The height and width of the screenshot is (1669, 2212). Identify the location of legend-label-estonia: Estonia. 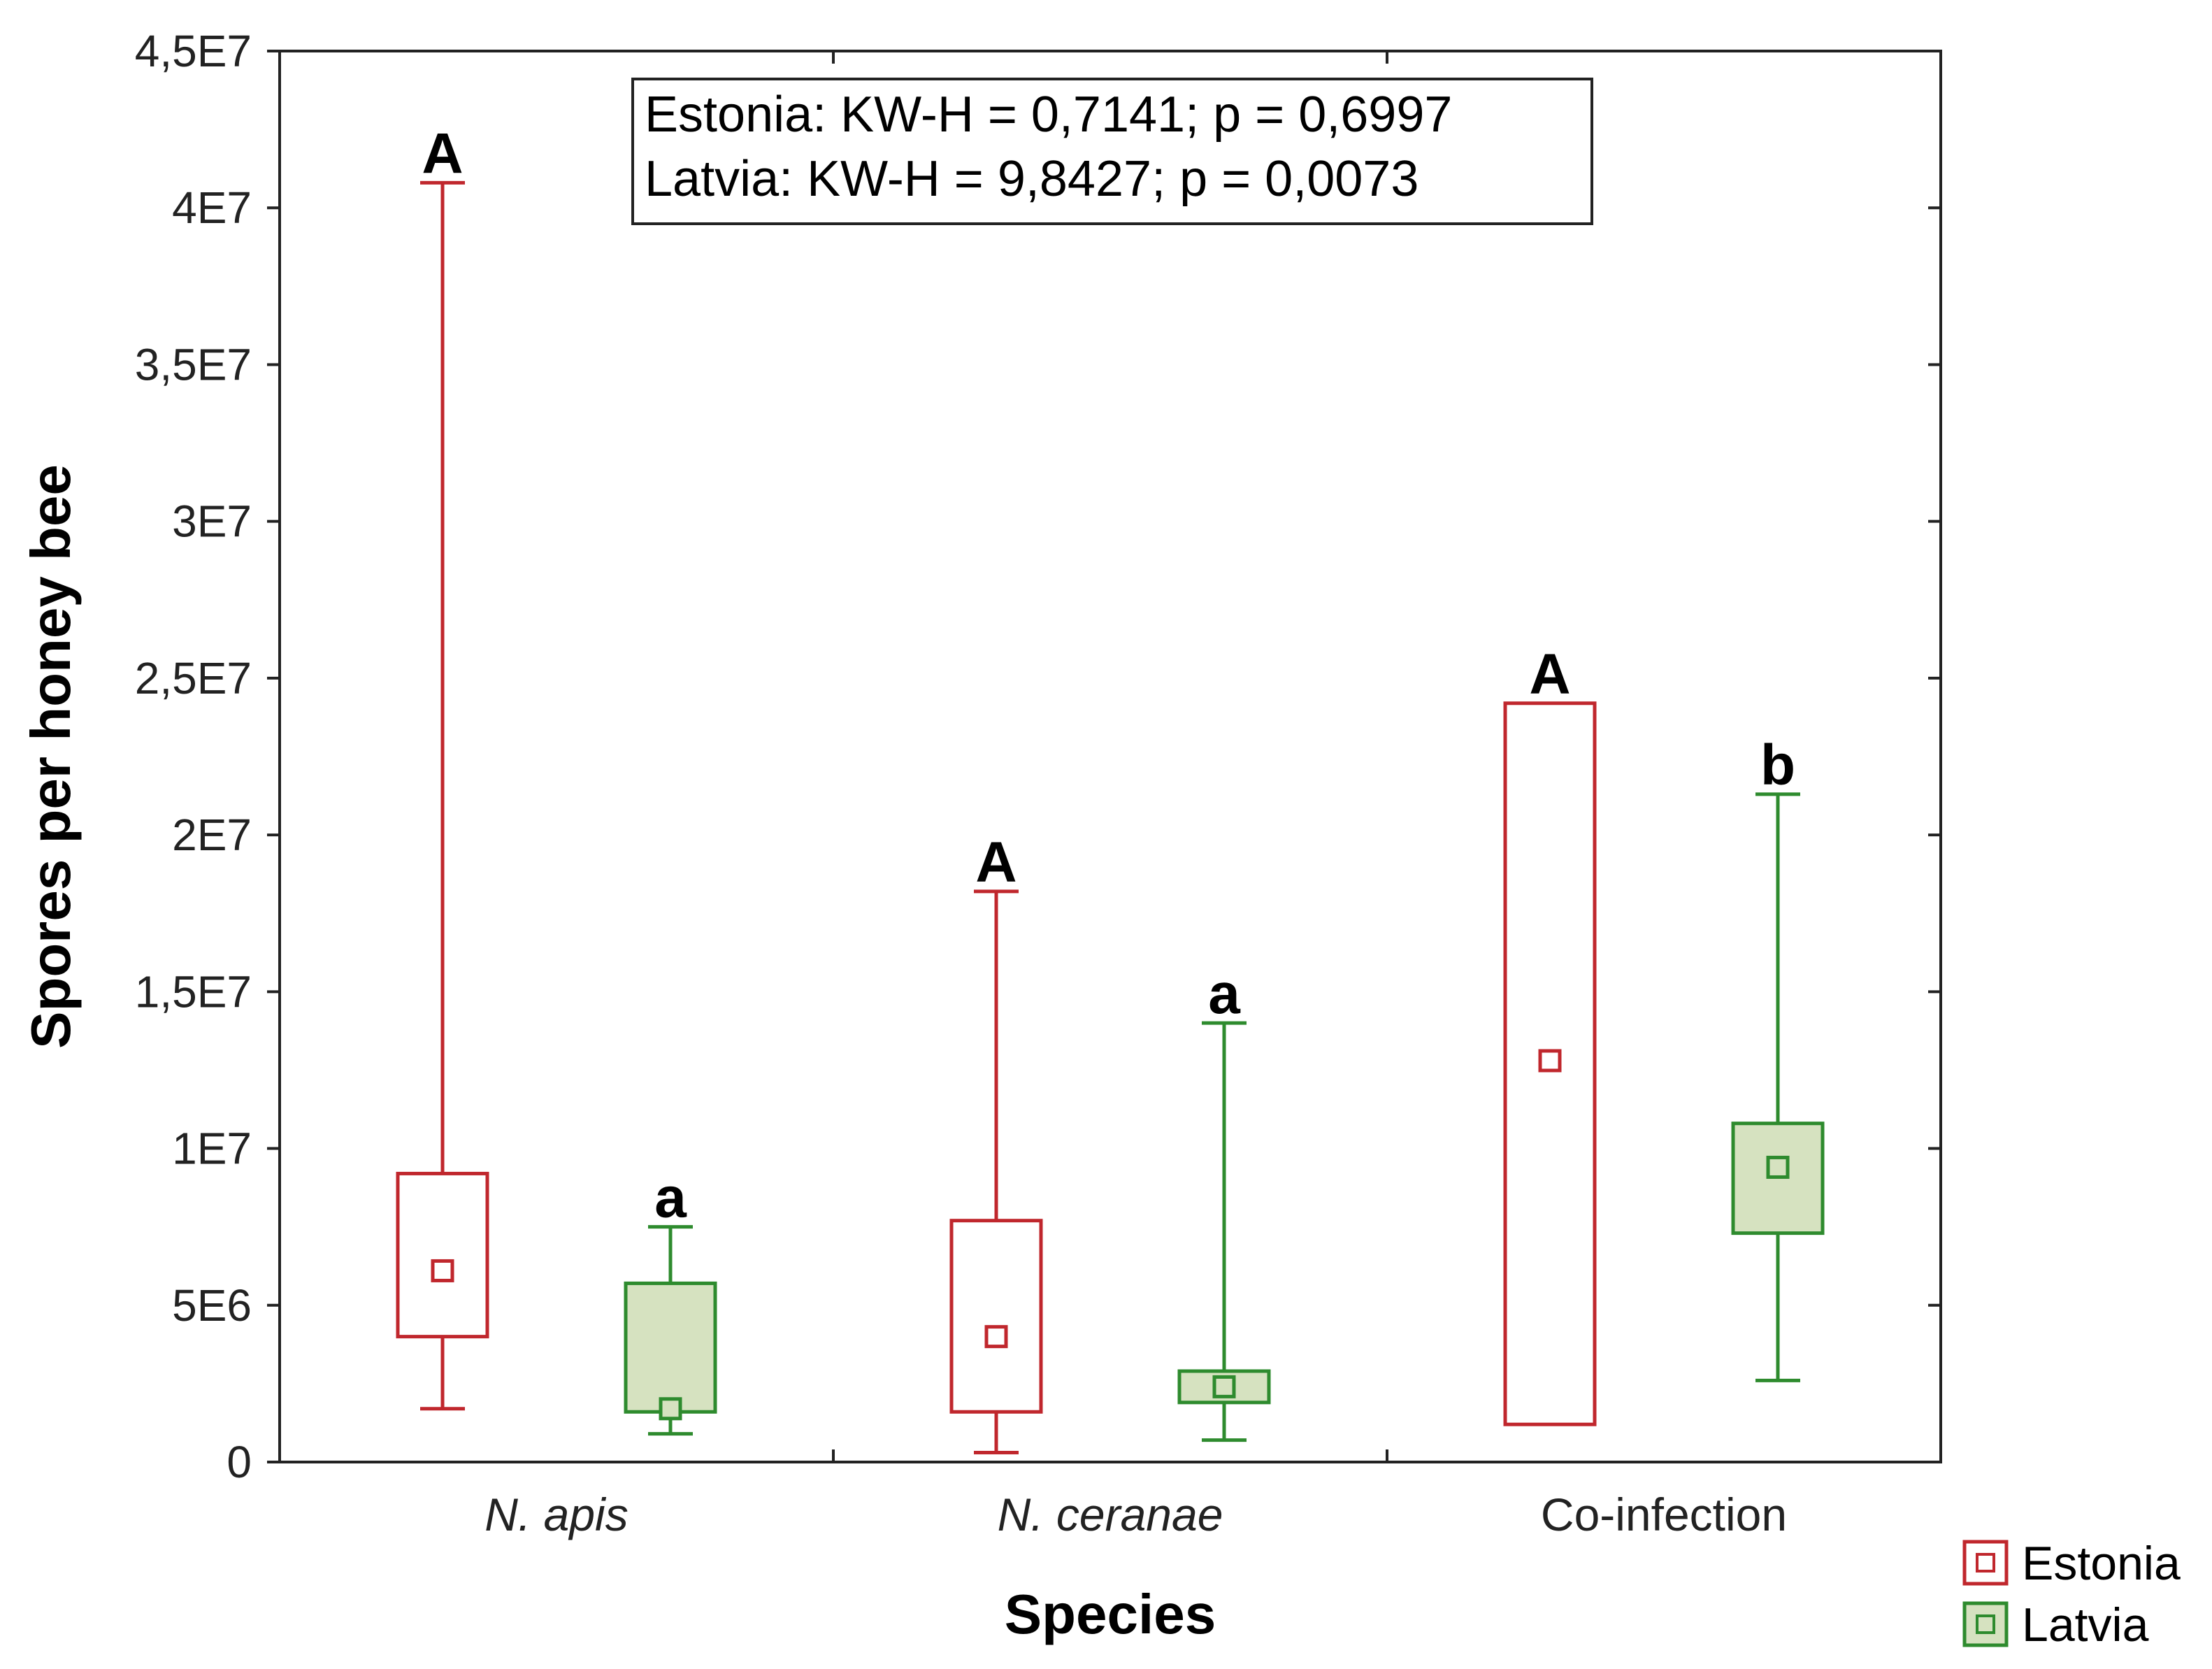
(2101, 1563).